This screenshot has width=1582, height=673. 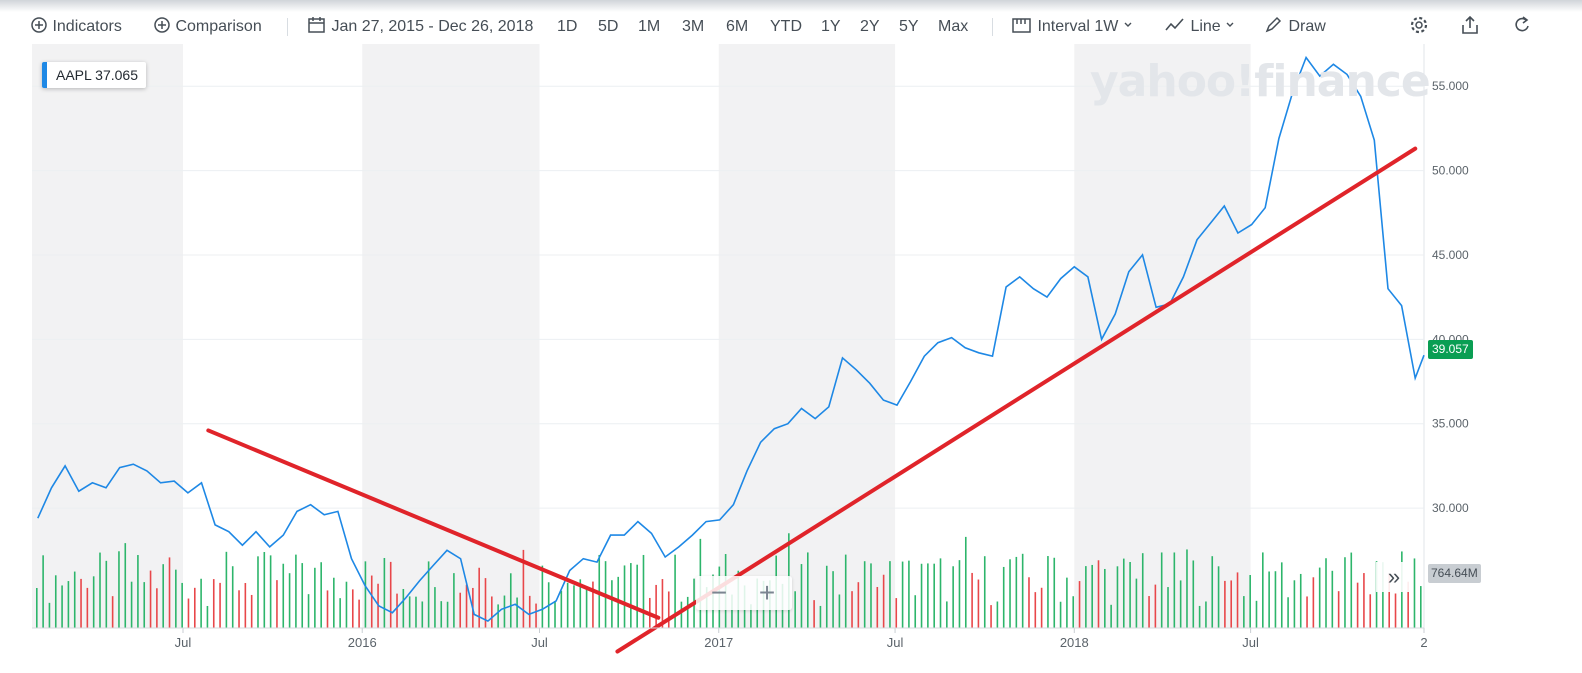 What do you see at coordinates (1450, 424) in the screenshot?
I see `y-tick-label: 35.000` at bounding box center [1450, 424].